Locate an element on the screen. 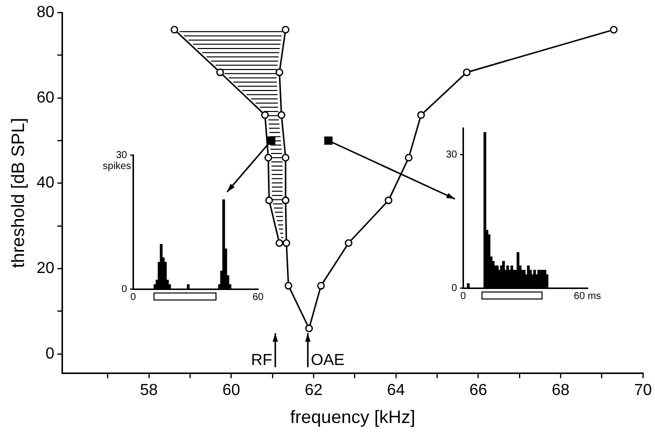  y-tick-label: 80 is located at coordinates (45, 13).